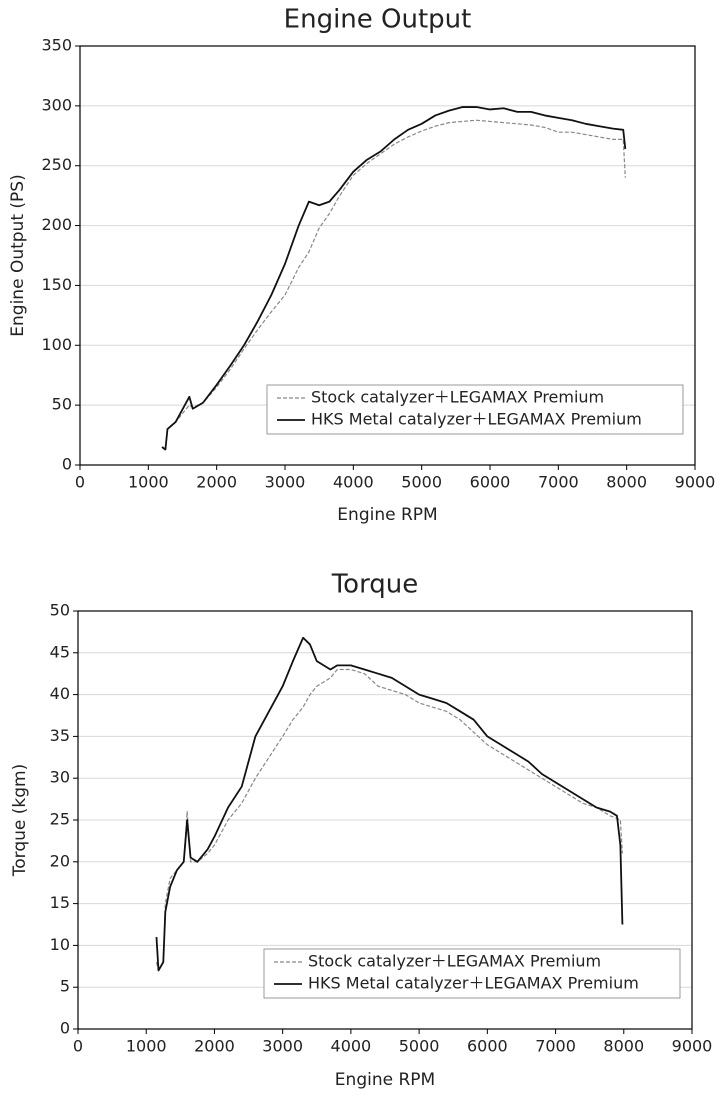  Describe the element at coordinates (60, 693) in the screenshot. I see `y-tick-label: 40` at that location.